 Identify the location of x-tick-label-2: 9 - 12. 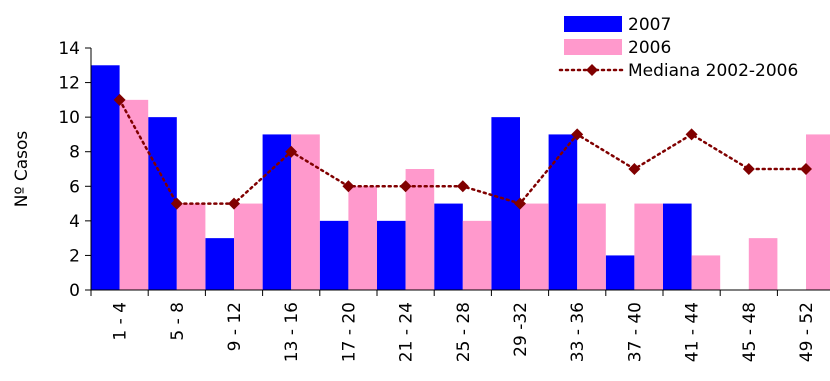
(235, 326).